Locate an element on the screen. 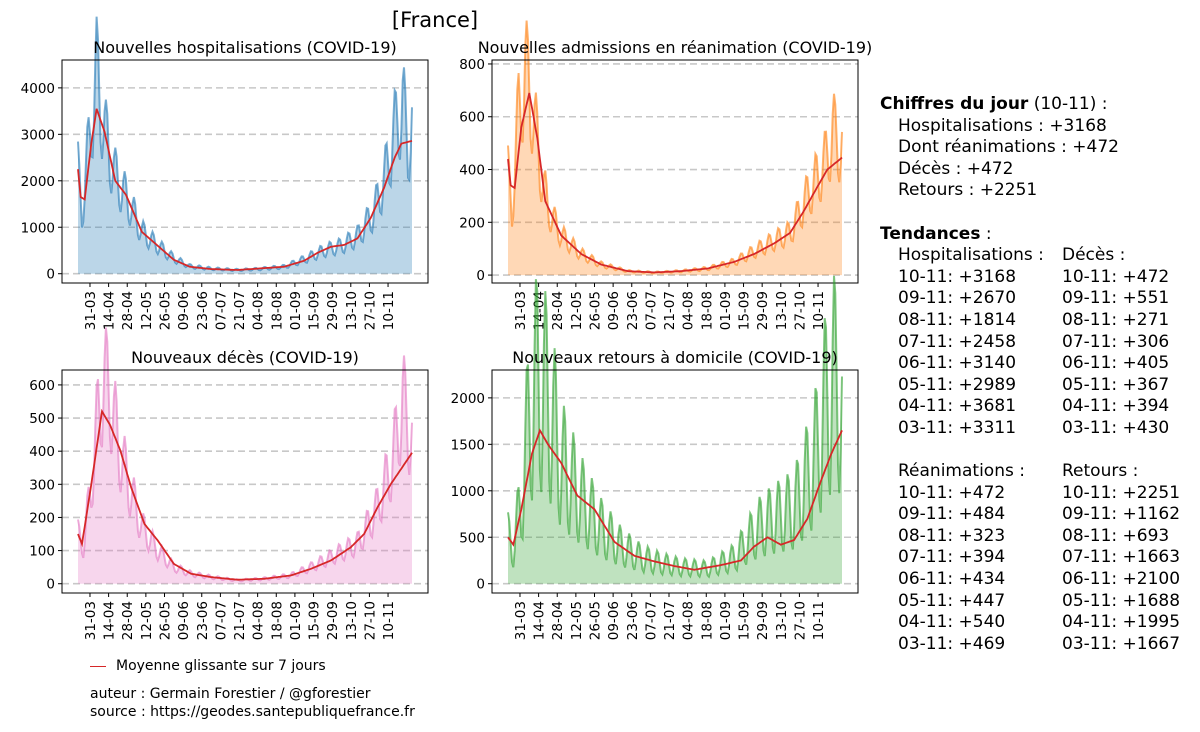  column-header: Réanimations : is located at coordinates (961, 471).